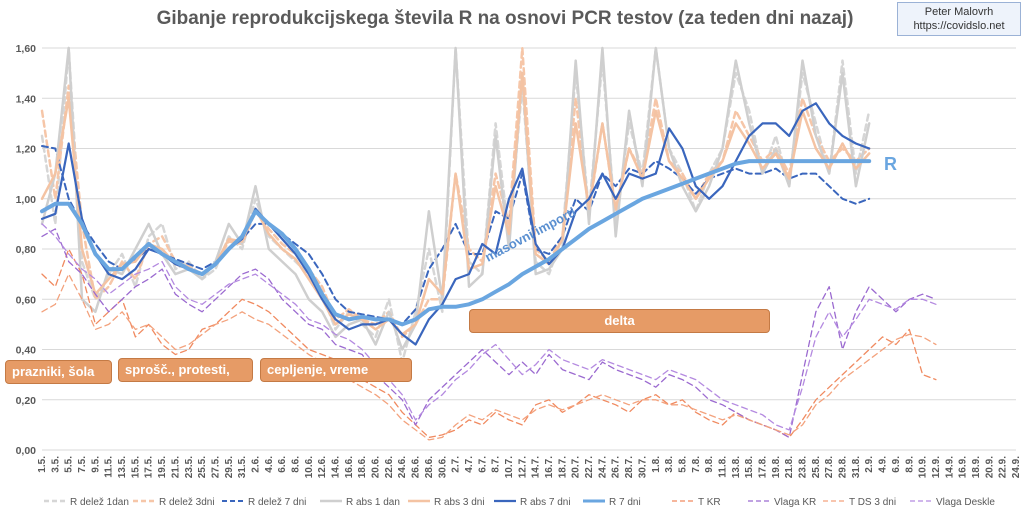  Describe the element at coordinates (215, 467) in the screenshot. I see `x-tick-label: 27.5.` at that location.